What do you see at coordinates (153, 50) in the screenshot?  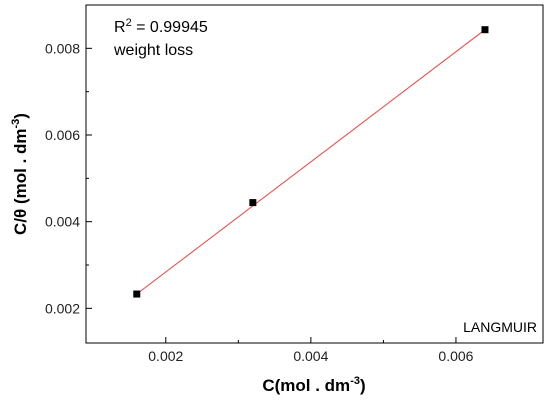 I see `method-annotation: weight loss` at bounding box center [153, 50].